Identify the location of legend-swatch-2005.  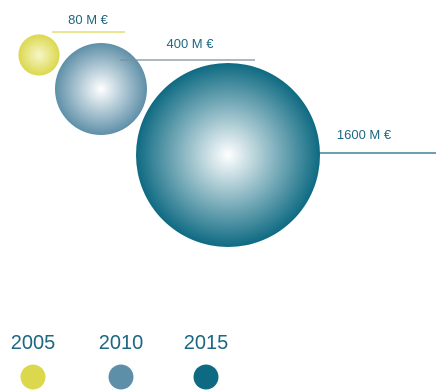
(33, 377).